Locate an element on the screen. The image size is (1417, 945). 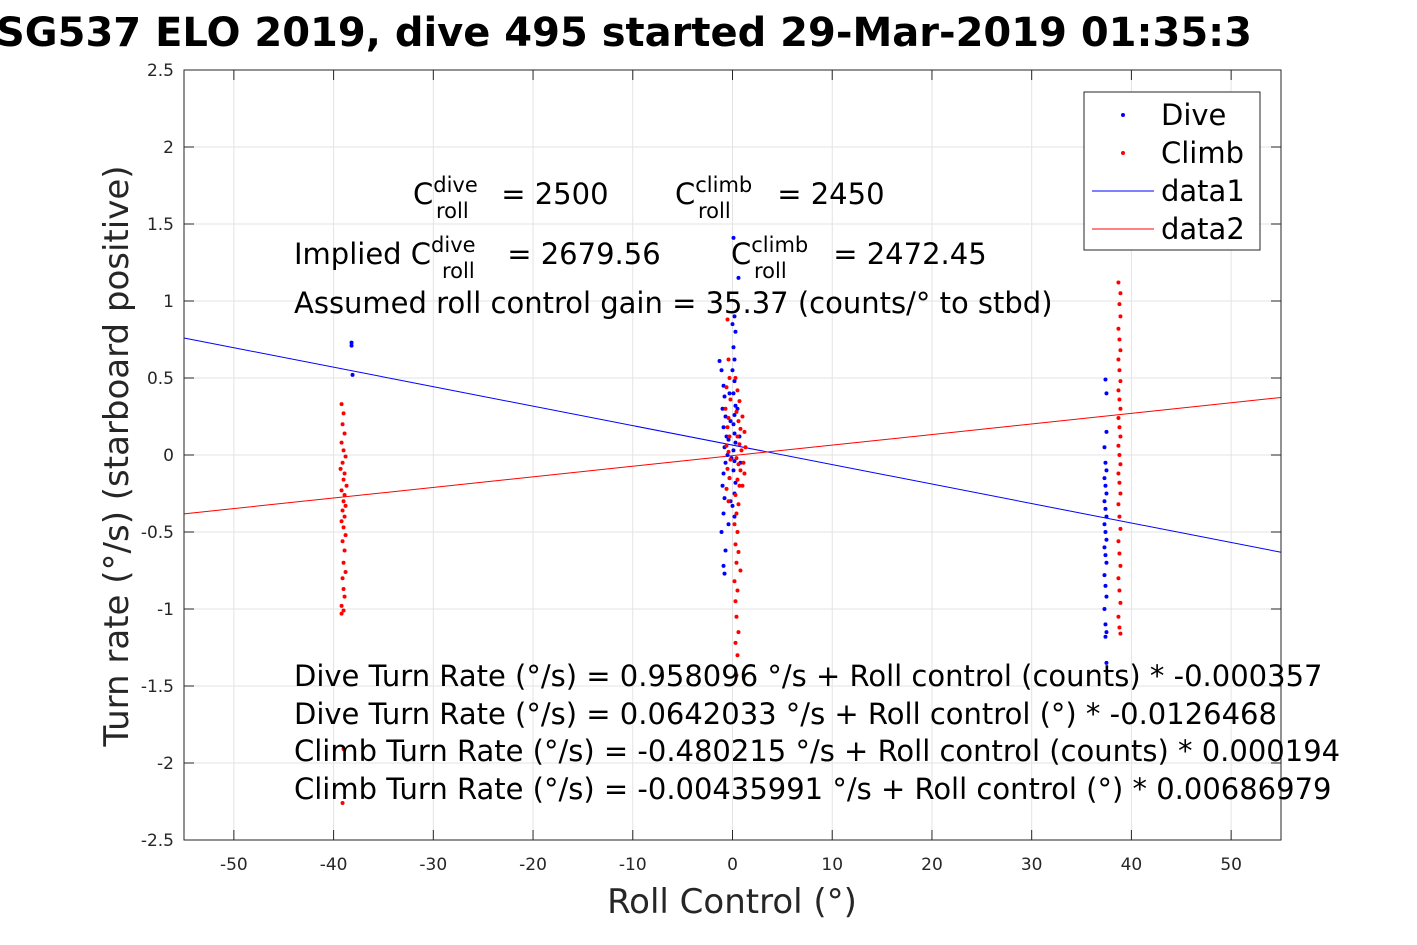
c-climb-sup: climb is located at coordinates (723, 185).